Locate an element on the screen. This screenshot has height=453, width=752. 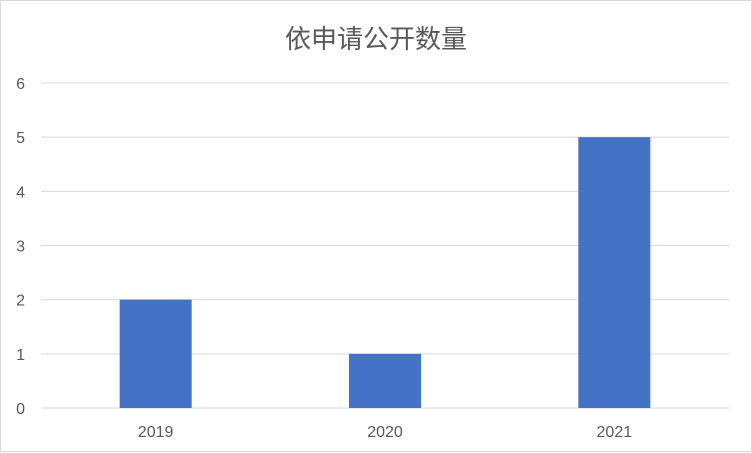
y-tick-label: 1 is located at coordinates (20, 355).